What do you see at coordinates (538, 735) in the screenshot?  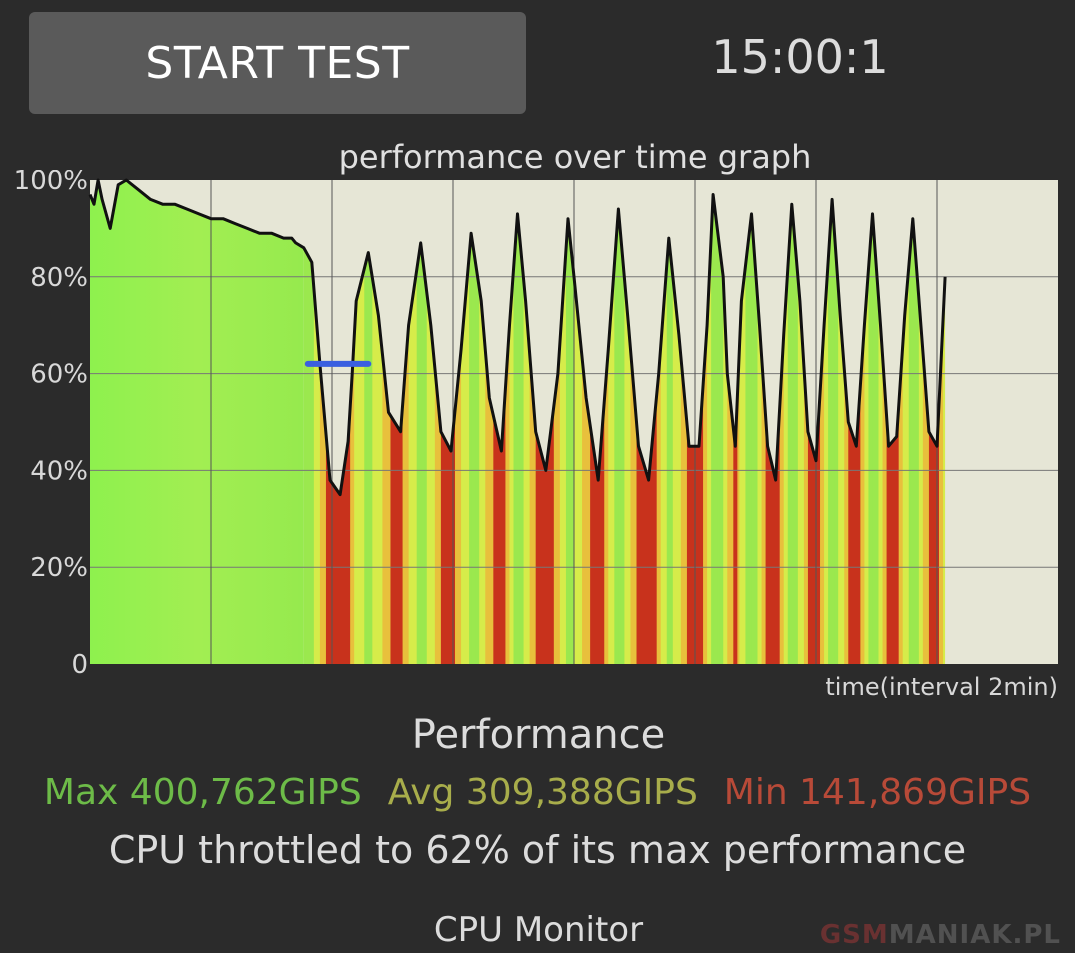 I see `performance-heading: Performance` at bounding box center [538, 735].